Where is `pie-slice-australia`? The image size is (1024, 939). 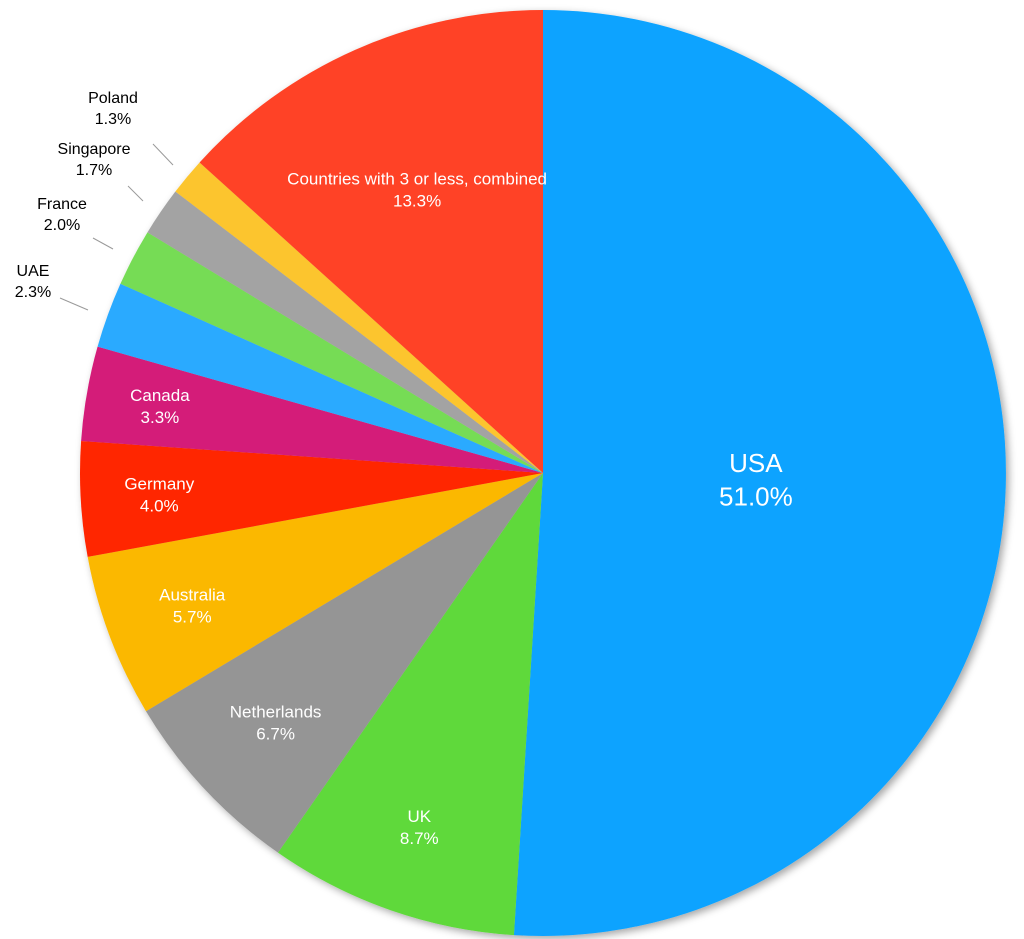 pie-slice-australia is located at coordinates (315, 592).